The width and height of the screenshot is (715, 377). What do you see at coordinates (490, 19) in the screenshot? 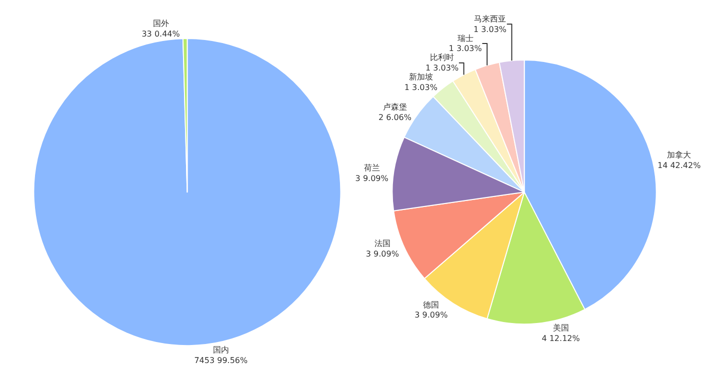
I see `slice-label: 马来西亚` at bounding box center [490, 19].